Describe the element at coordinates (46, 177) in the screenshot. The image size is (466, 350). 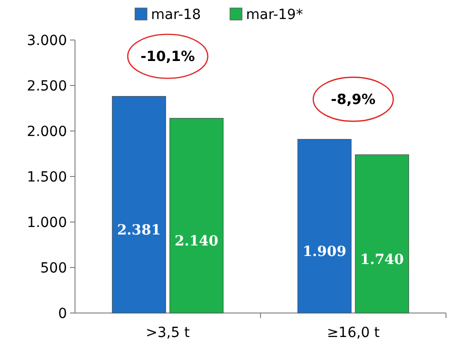
I see `y-tick-label: 1.500` at that location.